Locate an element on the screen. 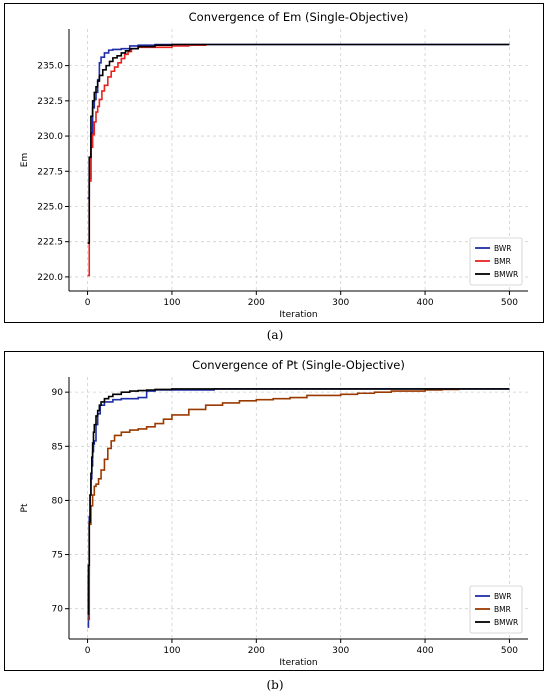 The width and height of the screenshot is (550, 697). y-tick-label: 235.0 is located at coordinates (50, 67).